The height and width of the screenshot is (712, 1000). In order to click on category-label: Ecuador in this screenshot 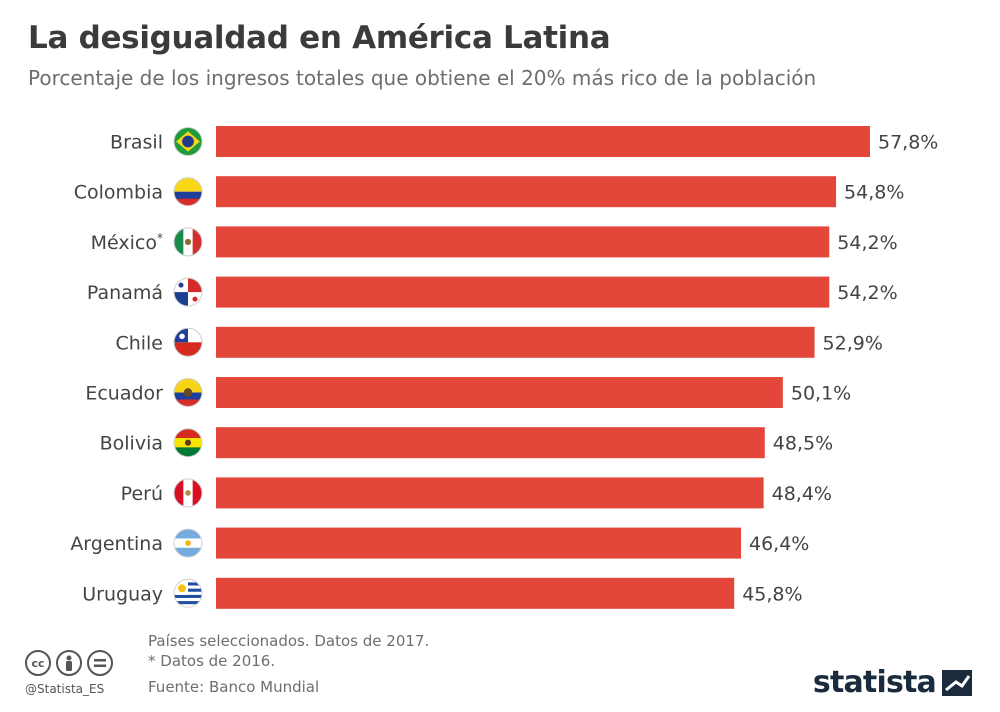, I will do `click(124, 394)`.